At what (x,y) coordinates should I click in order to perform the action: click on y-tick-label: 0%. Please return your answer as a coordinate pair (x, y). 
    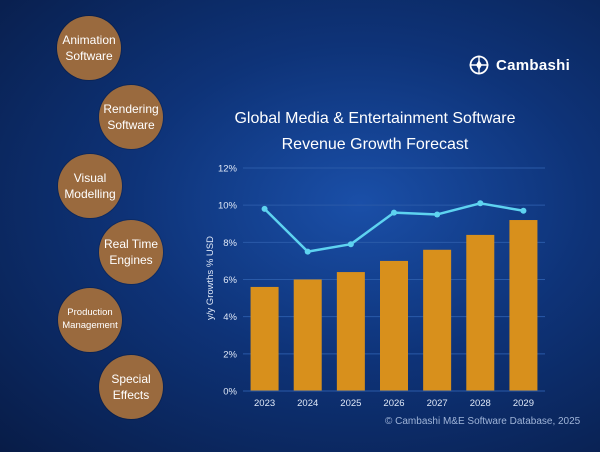
    Looking at the image, I should click on (230, 392).